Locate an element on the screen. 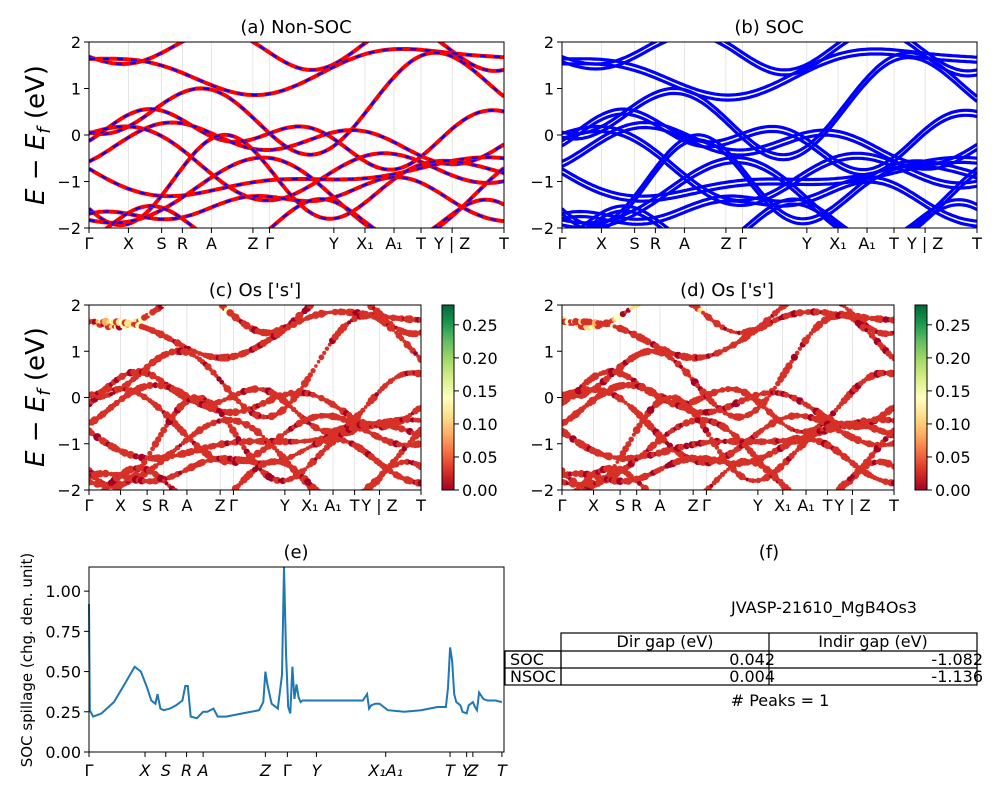 Image resolution: width=1000 pixels, height=800 pixels. y-tick-label: 0.50 is located at coordinates (63, 672).